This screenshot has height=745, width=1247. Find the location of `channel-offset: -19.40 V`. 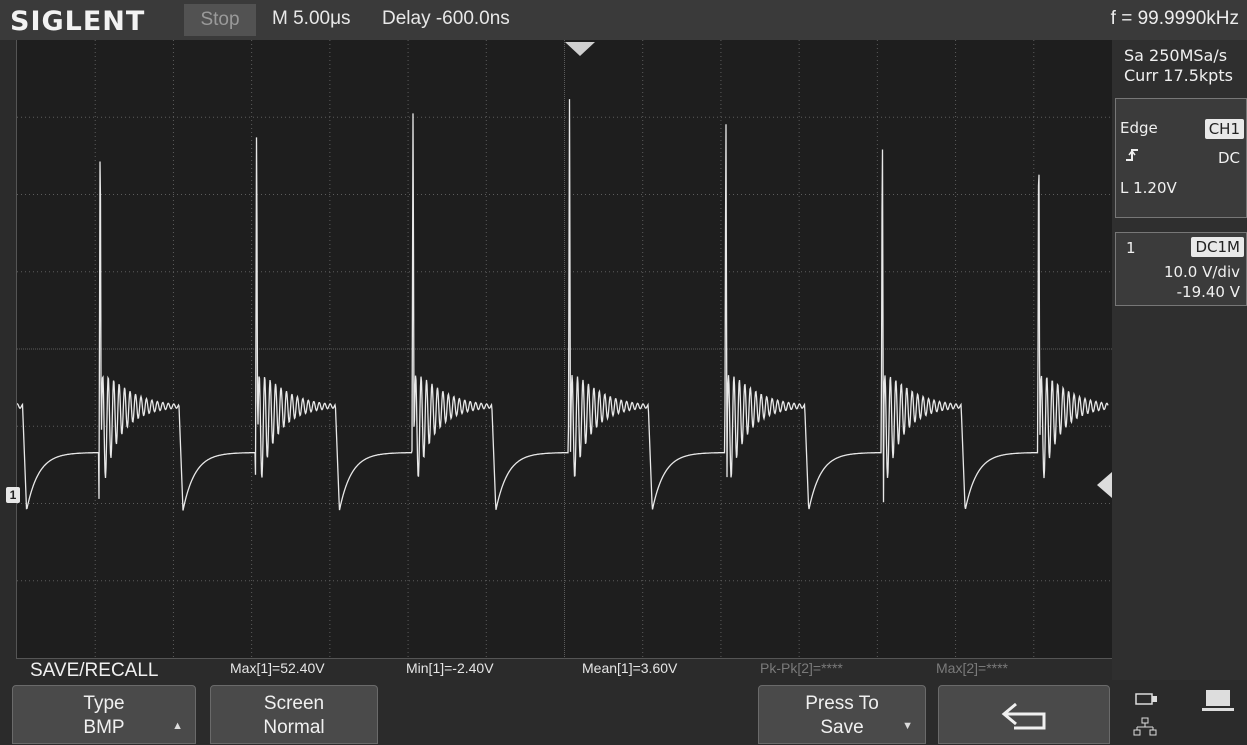

channel-offset: -19.40 V is located at coordinates (1208, 292).